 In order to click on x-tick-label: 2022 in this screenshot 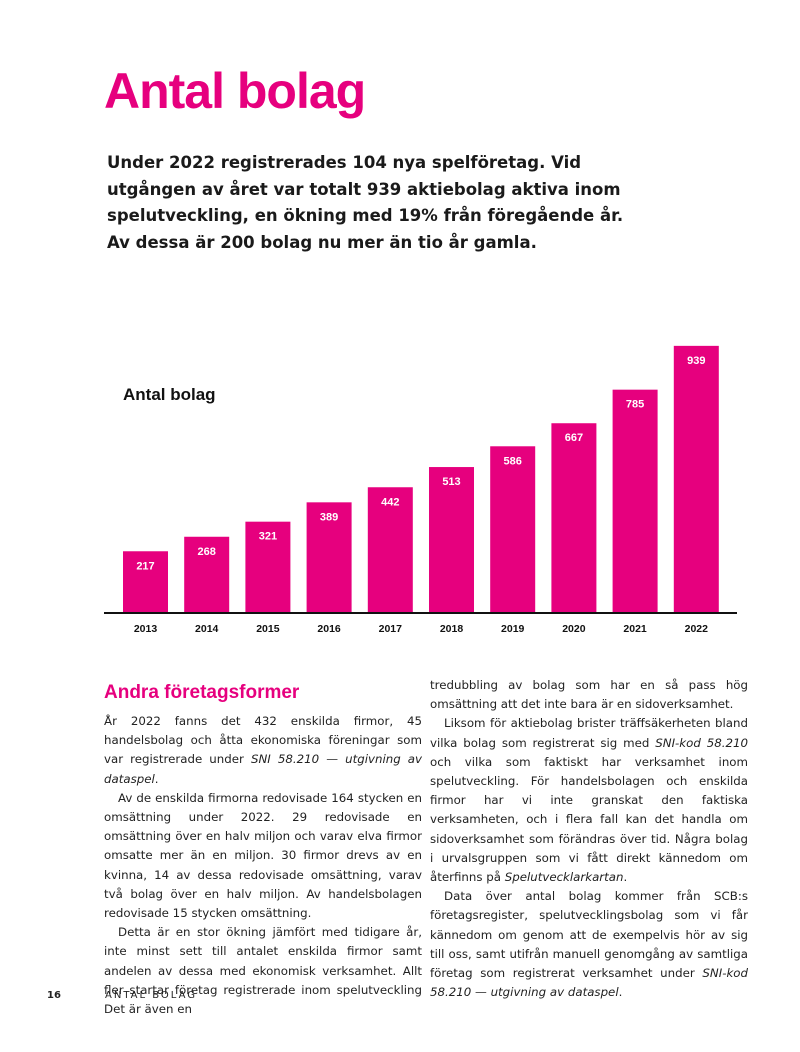, I will do `click(697, 629)`.